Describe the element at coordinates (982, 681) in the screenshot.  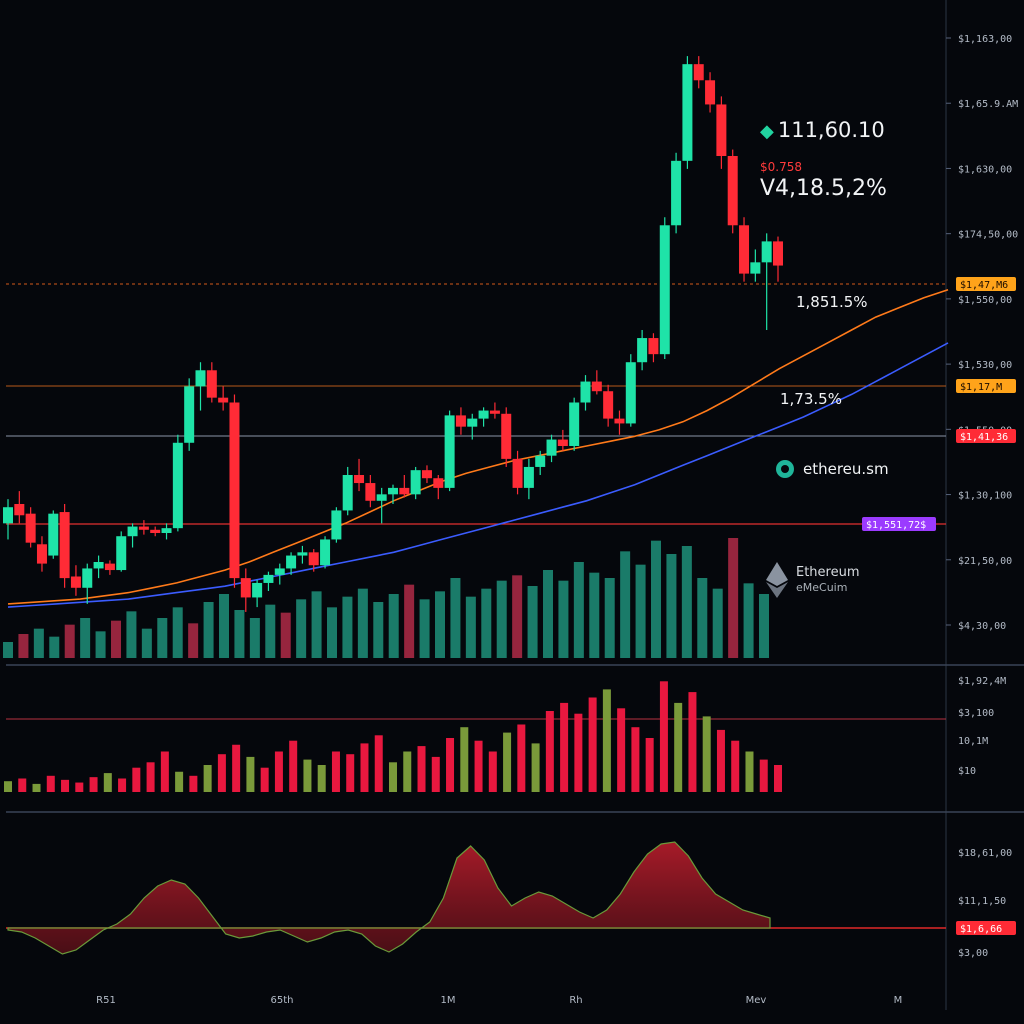
I see `volume-tick-label: $1,92,4M` at that location.